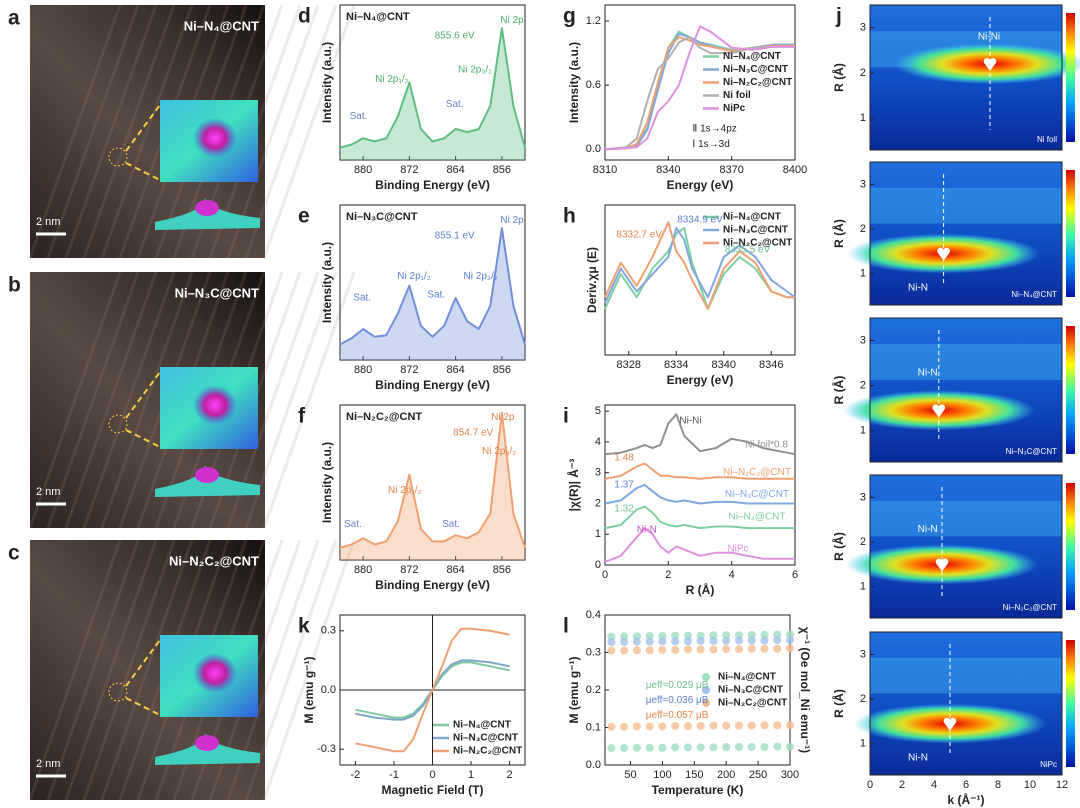  Describe the element at coordinates (989, 37) in the screenshot. I see `annotation: Ni-Ni` at that location.